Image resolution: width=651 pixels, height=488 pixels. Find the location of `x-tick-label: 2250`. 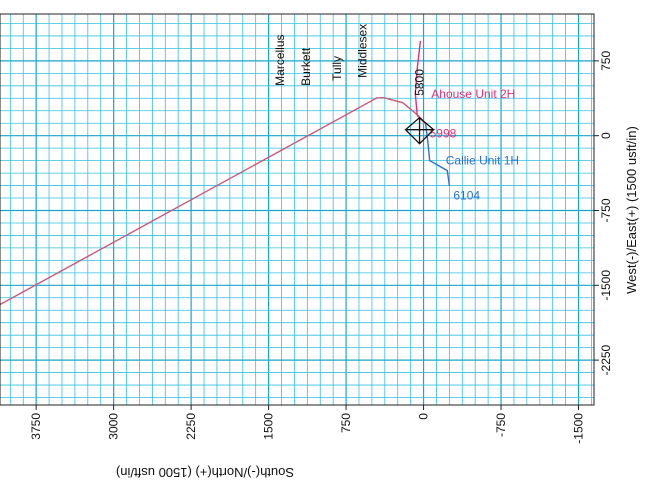

x-tick-label: 2250 is located at coordinates (191, 426).